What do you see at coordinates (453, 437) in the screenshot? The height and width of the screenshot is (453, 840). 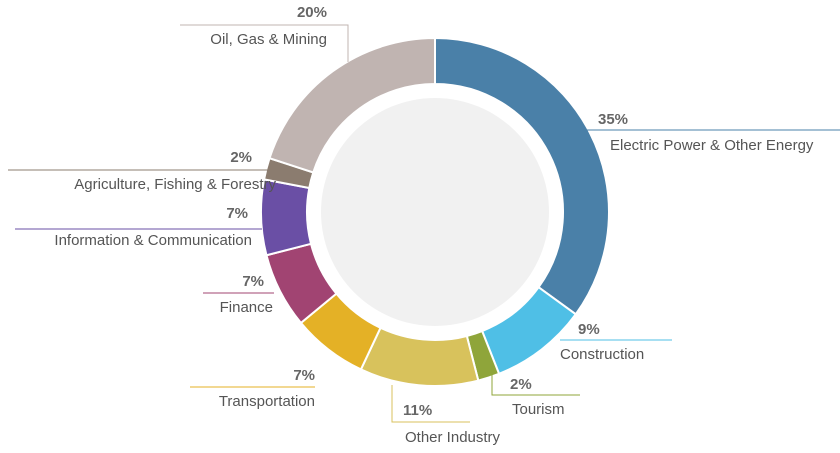 I see `category-label: Other Industry` at bounding box center [453, 437].